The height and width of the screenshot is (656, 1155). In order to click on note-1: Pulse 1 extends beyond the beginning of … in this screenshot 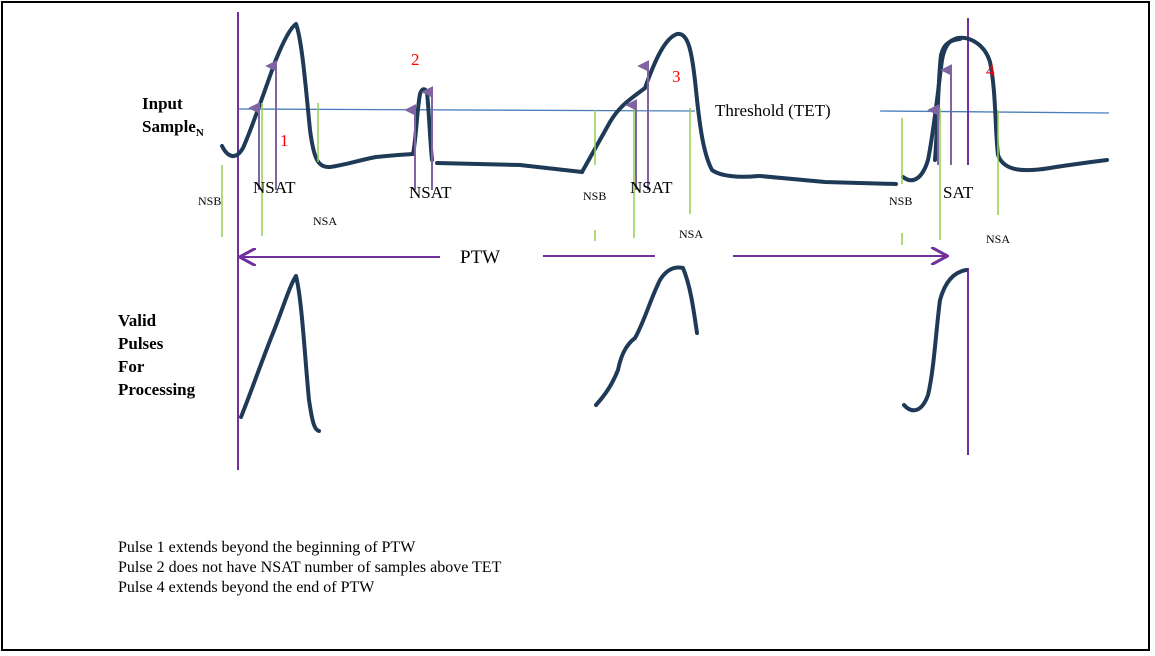, I will do `click(267, 547)`.